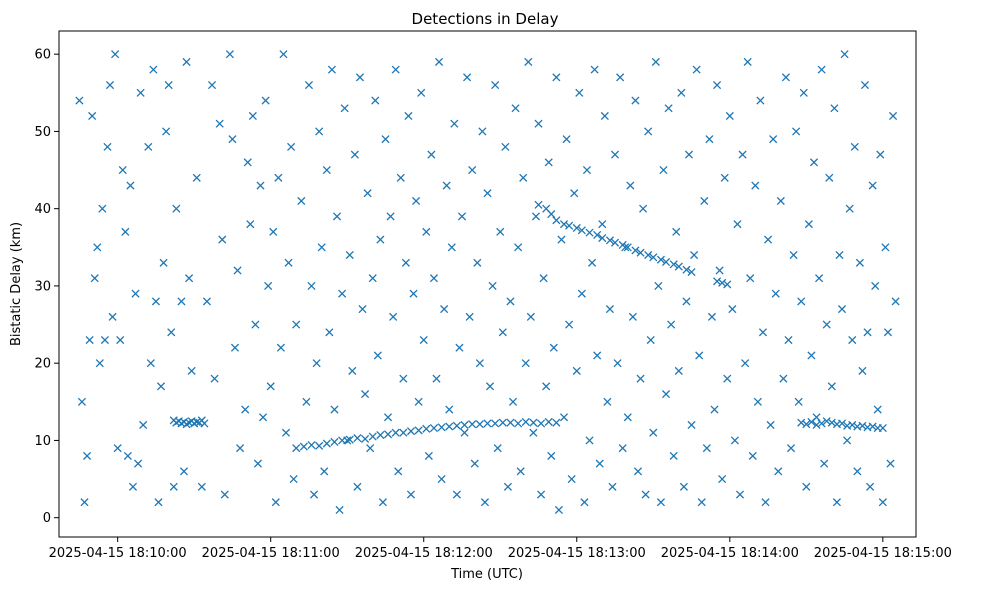 This screenshot has height=590, width=989. What do you see at coordinates (16, 284) in the screenshot?
I see `y-axis-label: Bistatic Delay (km)` at bounding box center [16, 284].